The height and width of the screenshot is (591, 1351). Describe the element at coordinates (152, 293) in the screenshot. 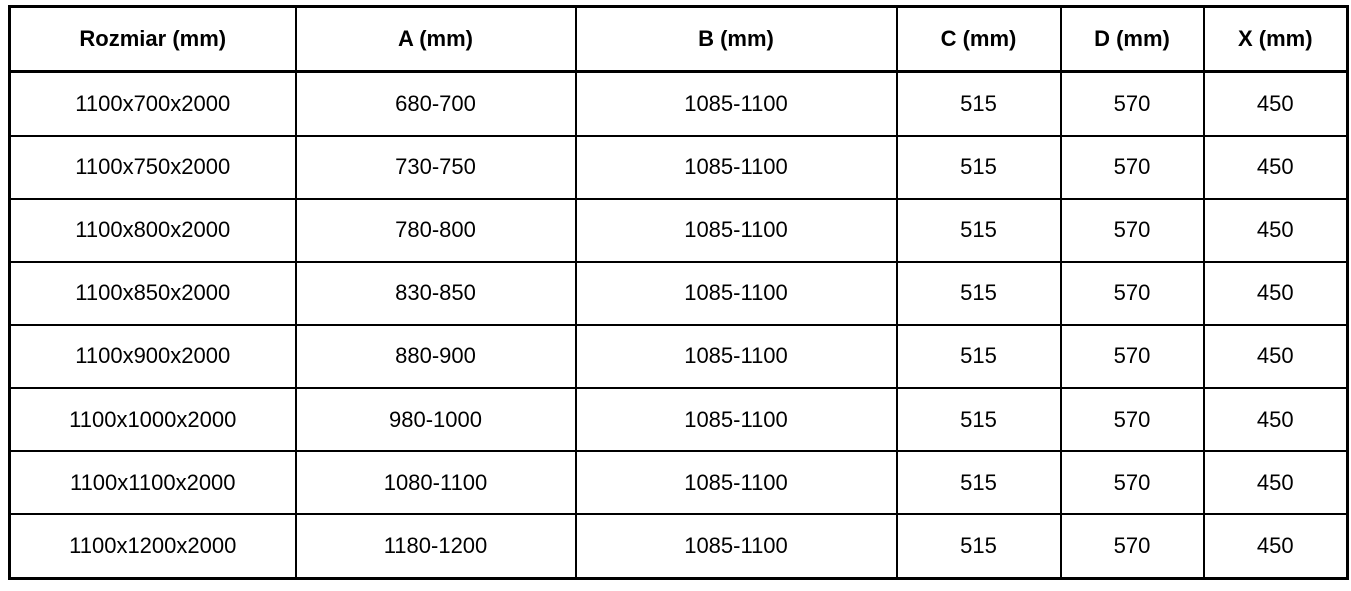

I see `table-cell: 1100x850x2000` at that location.